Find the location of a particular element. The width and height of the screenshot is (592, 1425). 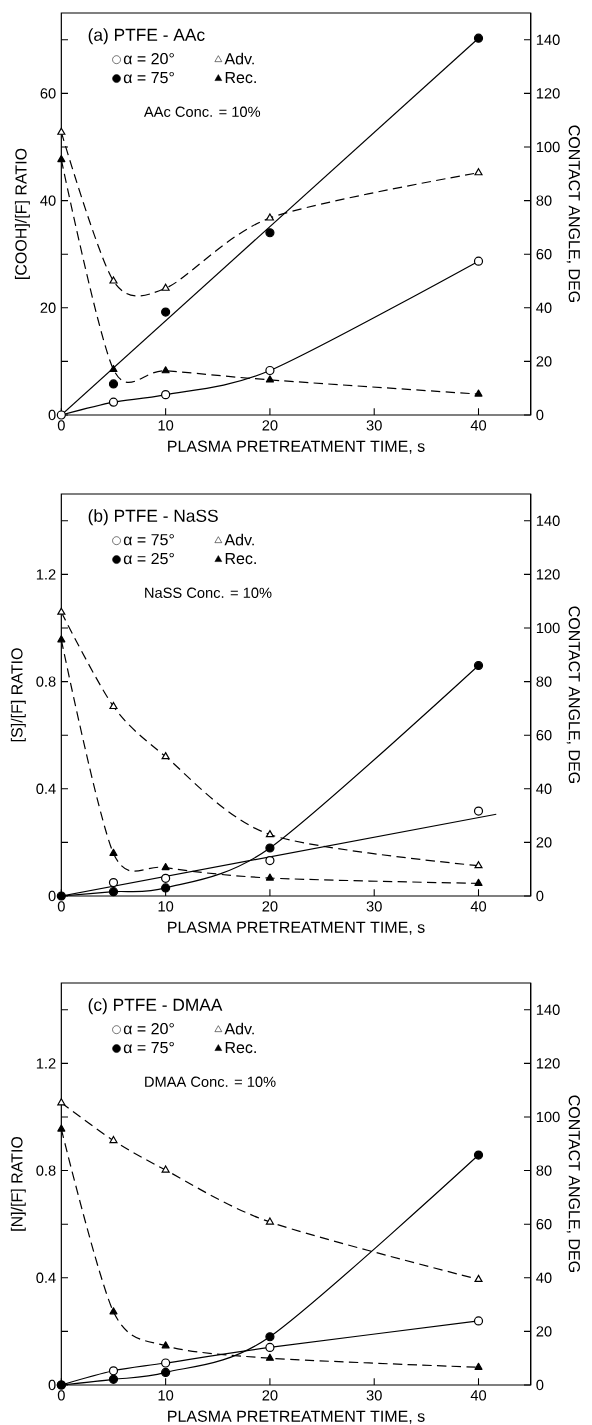

y-axis-title: [N]/[F] RATIO is located at coordinates (18, 1183).